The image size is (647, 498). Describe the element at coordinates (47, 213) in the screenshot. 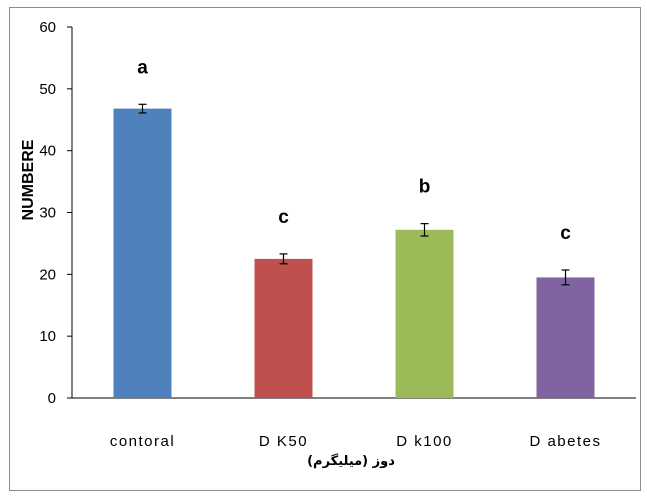

I see `y-tick-label: 30` at that location.